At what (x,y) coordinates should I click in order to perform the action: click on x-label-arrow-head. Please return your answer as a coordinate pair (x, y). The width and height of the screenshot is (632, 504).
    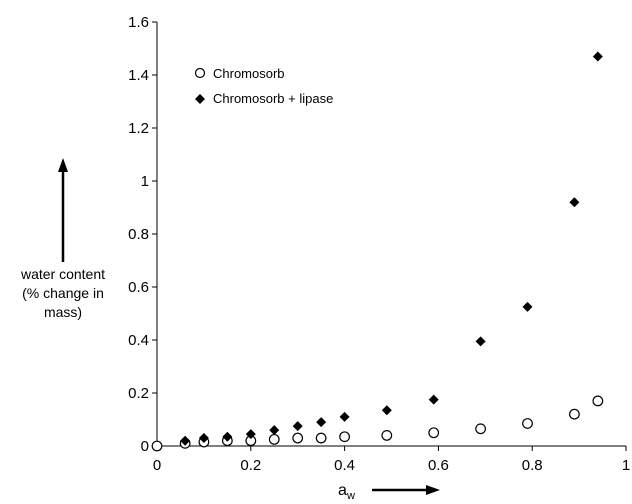
    Looking at the image, I should click on (433, 490).